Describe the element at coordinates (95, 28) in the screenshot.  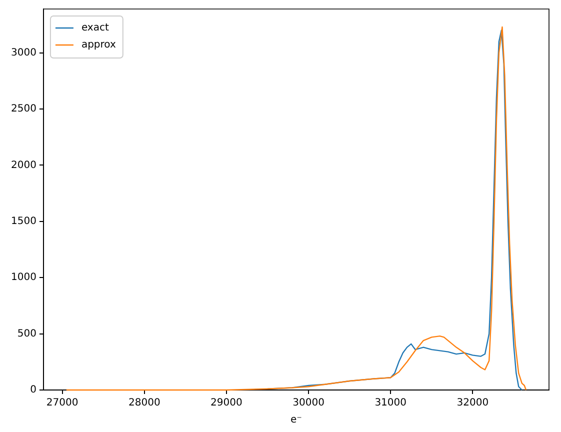
I see `legend-label: exact` at that location.